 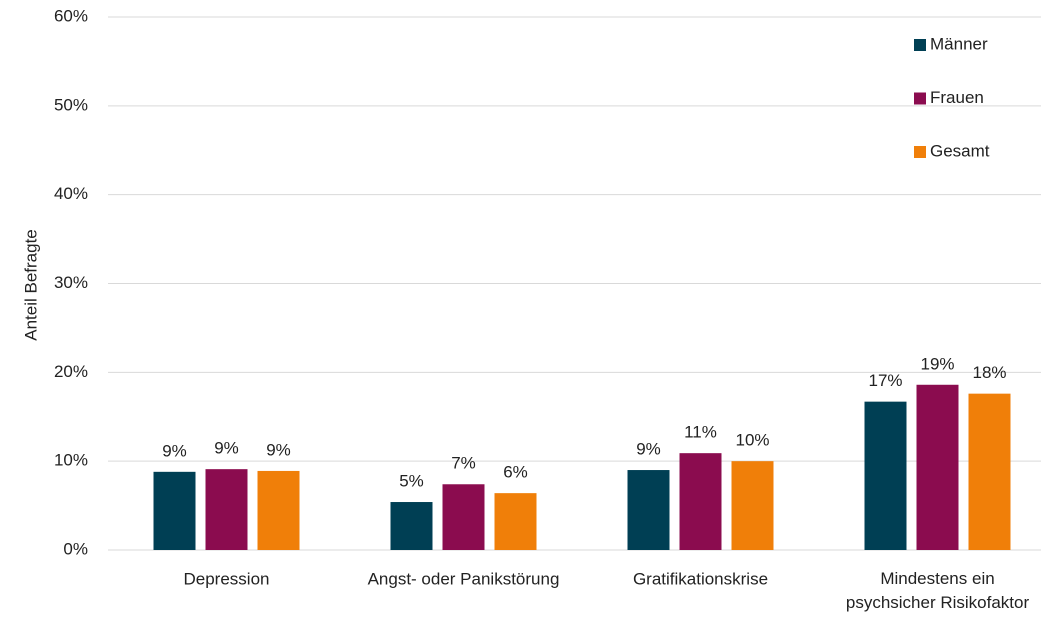 What do you see at coordinates (700, 578) in the screenshot?
I see `x-tick-label: Gratifikationskrise` at bounding box center [700, 578].